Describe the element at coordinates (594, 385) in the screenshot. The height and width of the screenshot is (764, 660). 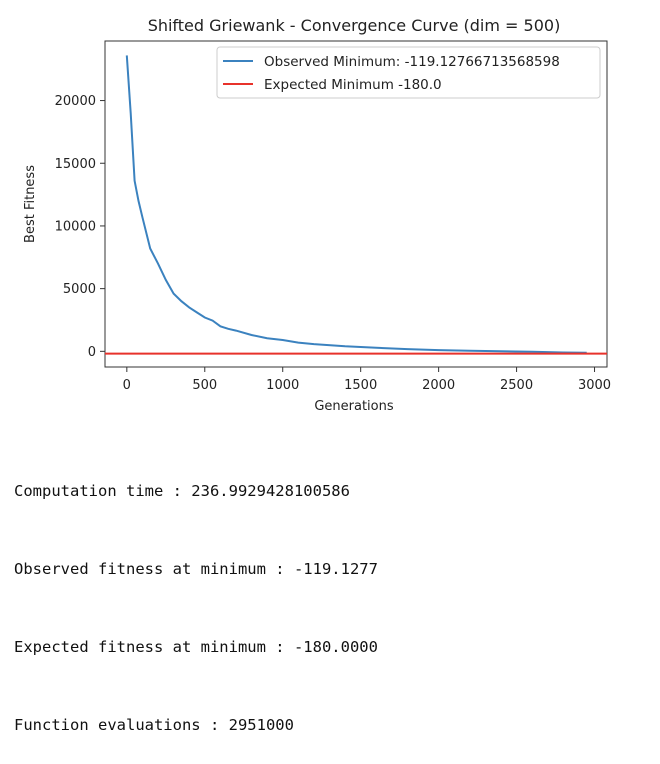
I see `x-tick-label: 3000` at that location.